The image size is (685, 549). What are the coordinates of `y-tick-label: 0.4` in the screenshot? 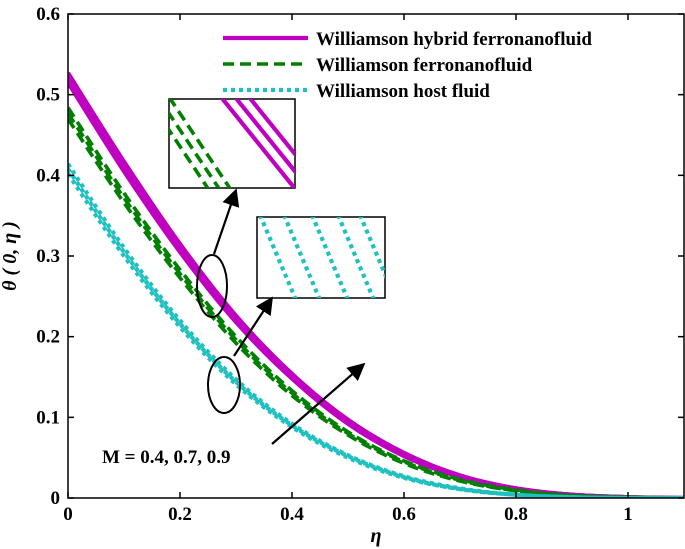 It's located at (48, 175).